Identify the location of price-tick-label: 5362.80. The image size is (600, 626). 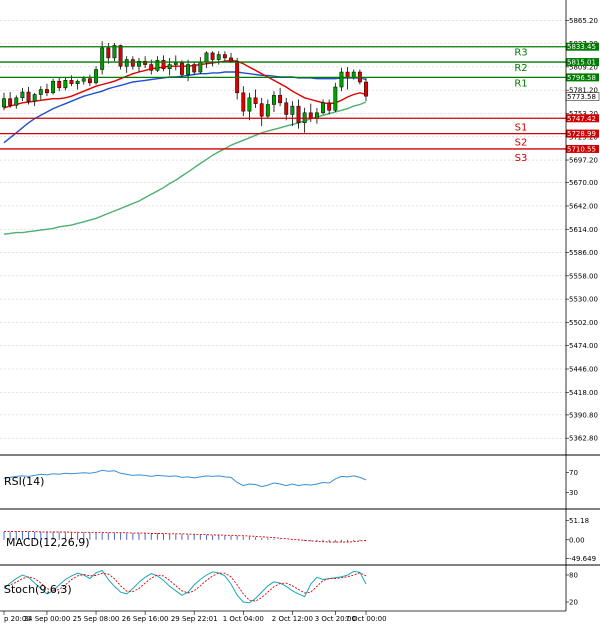
(583, 439).